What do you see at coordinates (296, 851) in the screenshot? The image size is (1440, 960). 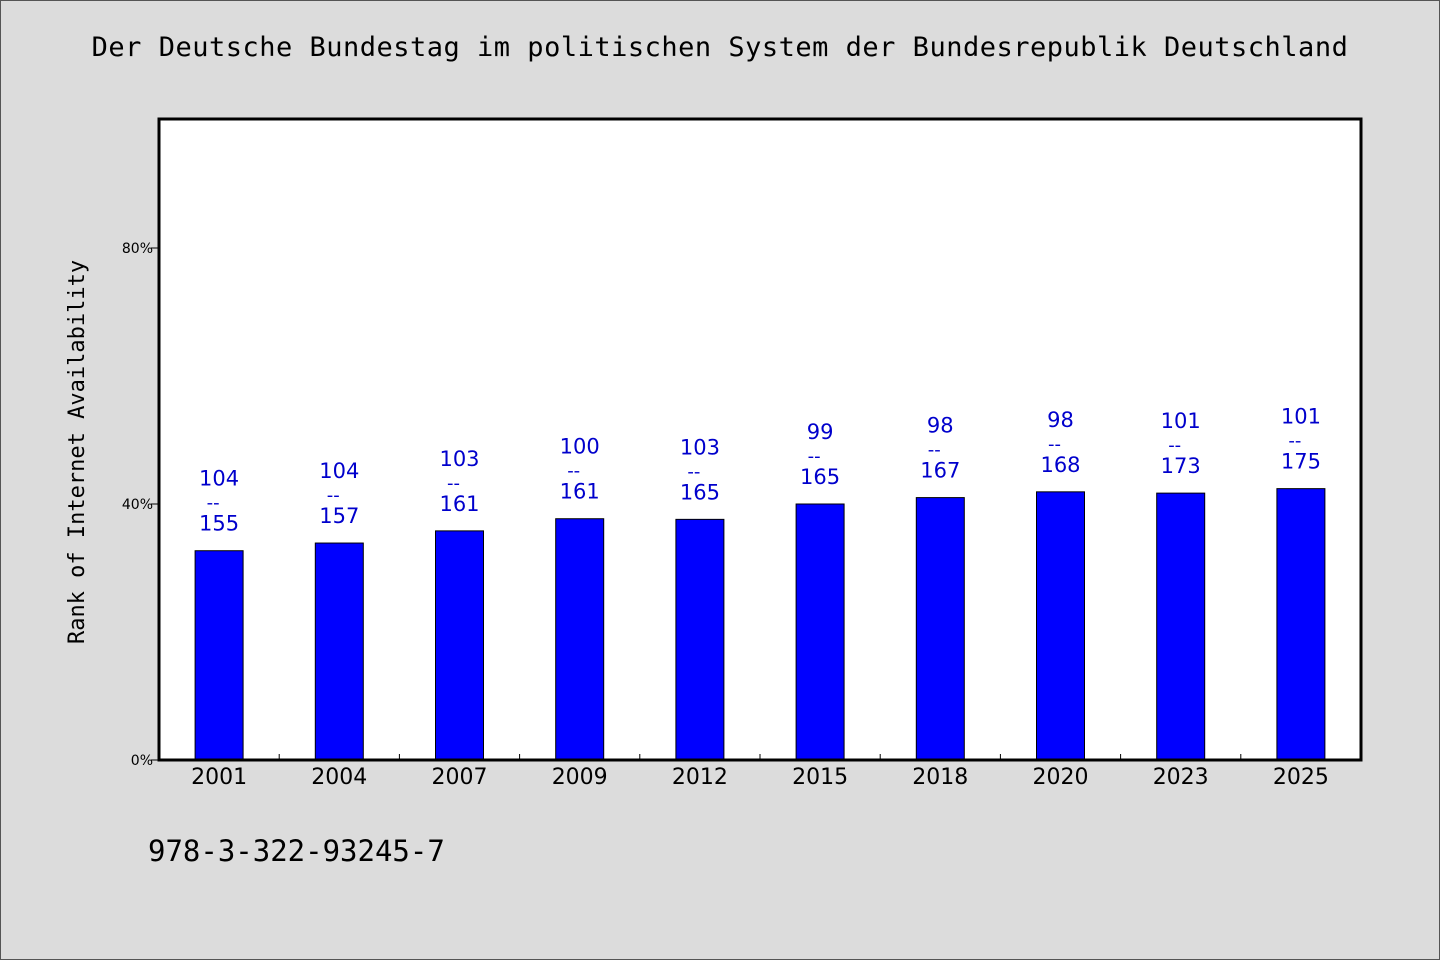 I see `isbn-label: 978-3-322-93245-7` at bounding box center [296, 851].